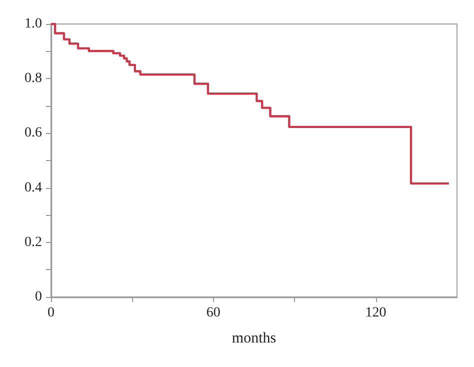 Image resolution: width=474 pixels, height=367 pixels. Describe the element at coordinates (375, 313) in the screenshot. I see `x-tick-label: 120` at that location.